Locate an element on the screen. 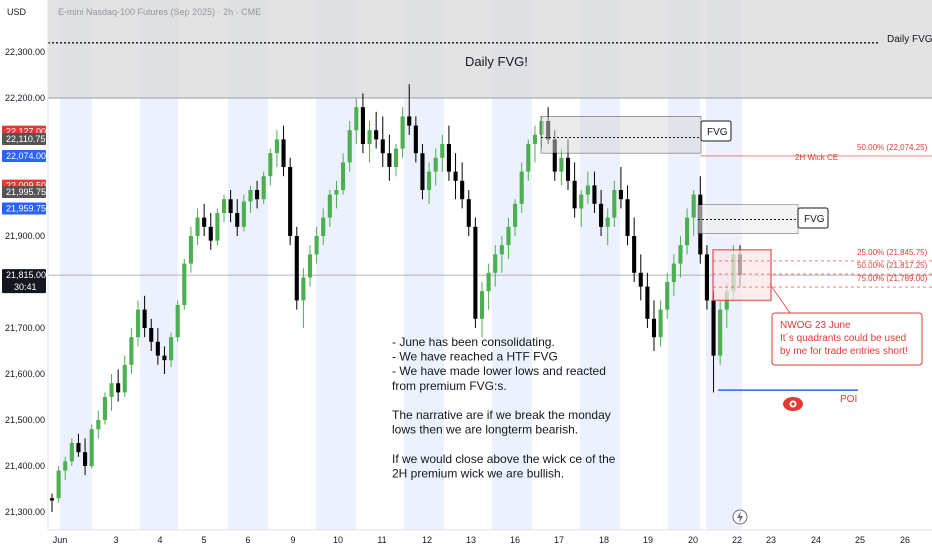  price-tick-label: 21,500.00 is located at coordinates (25, 420).